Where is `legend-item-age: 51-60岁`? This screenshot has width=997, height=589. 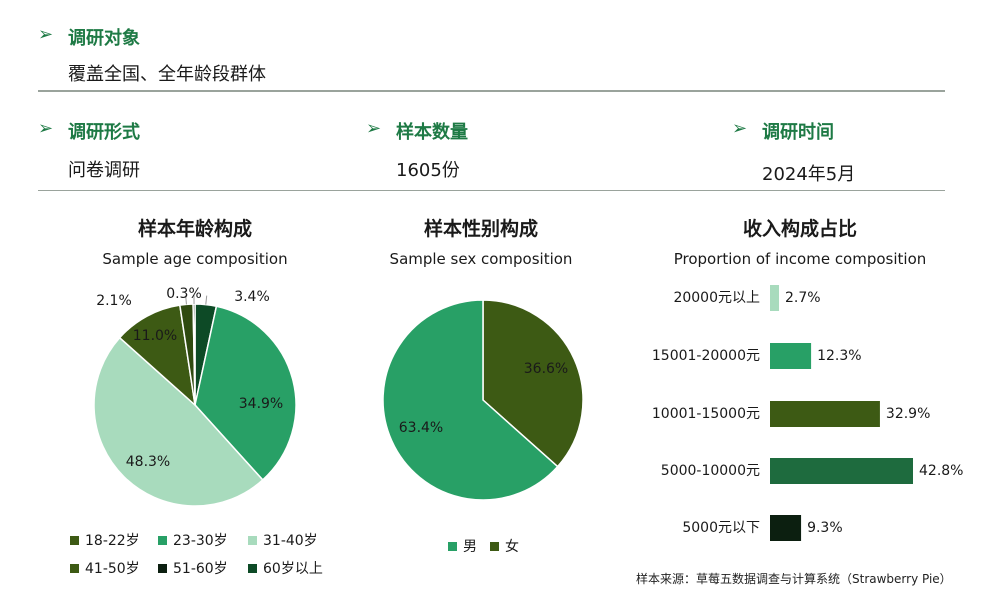 legend-item-age: 51-60岁 is located at coordinates (193, 568).